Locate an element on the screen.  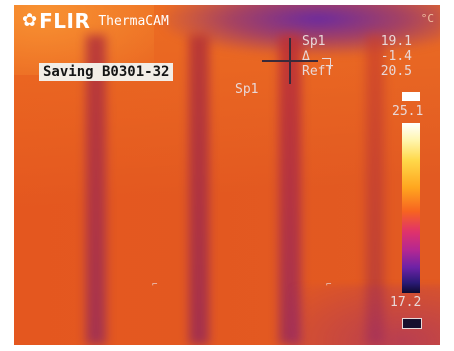
reference-label: RefT is located at coordinates (318, 71).